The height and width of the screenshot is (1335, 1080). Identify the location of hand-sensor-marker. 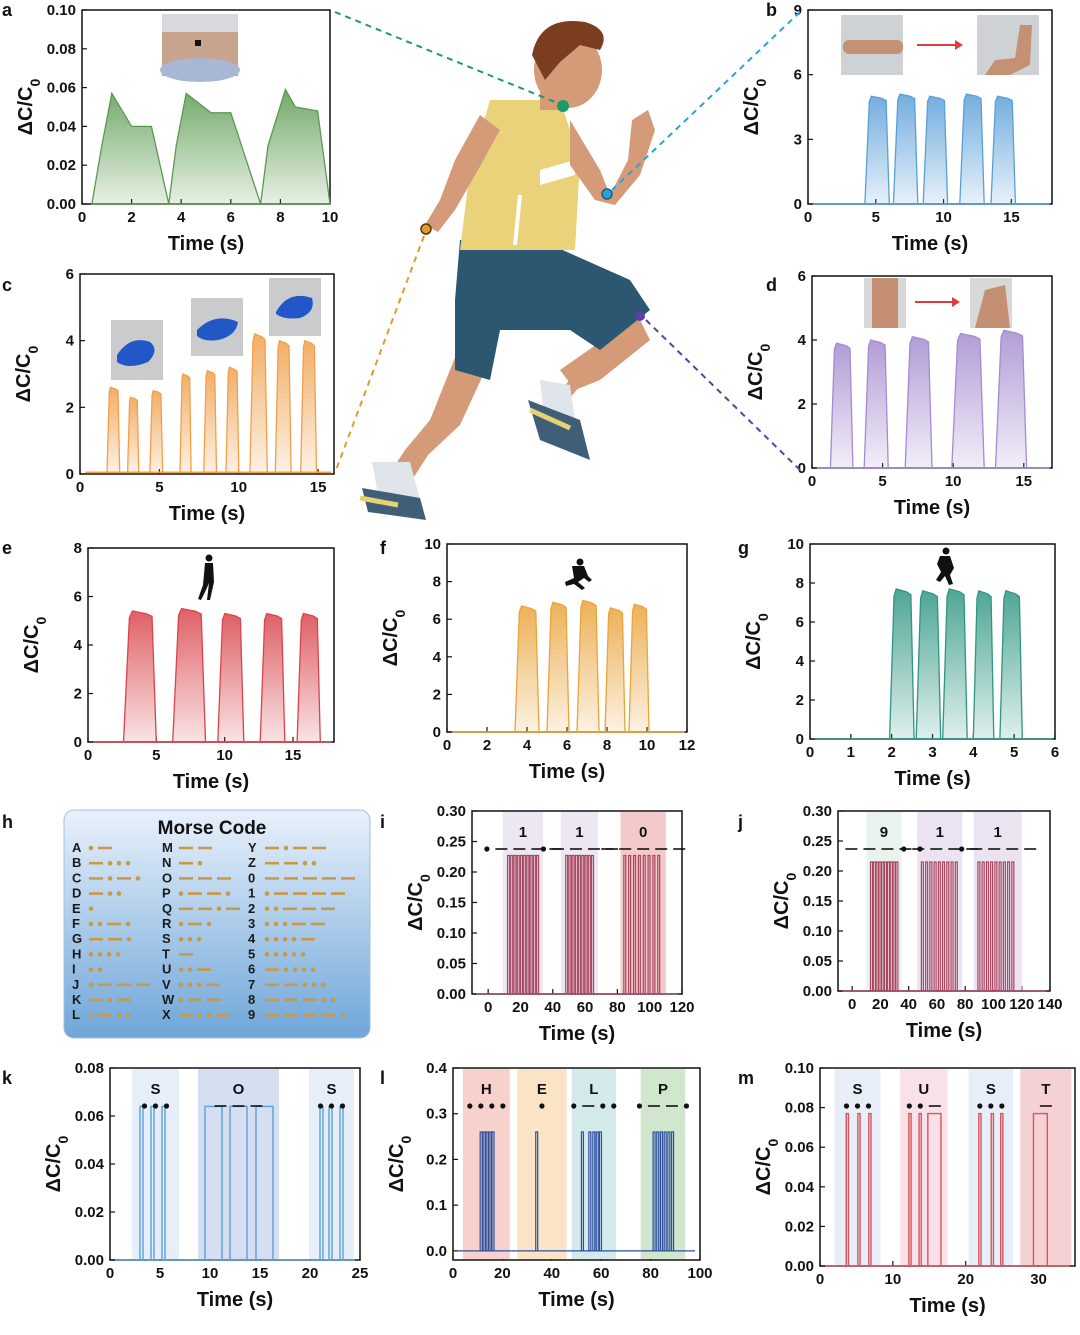
(426, 229).